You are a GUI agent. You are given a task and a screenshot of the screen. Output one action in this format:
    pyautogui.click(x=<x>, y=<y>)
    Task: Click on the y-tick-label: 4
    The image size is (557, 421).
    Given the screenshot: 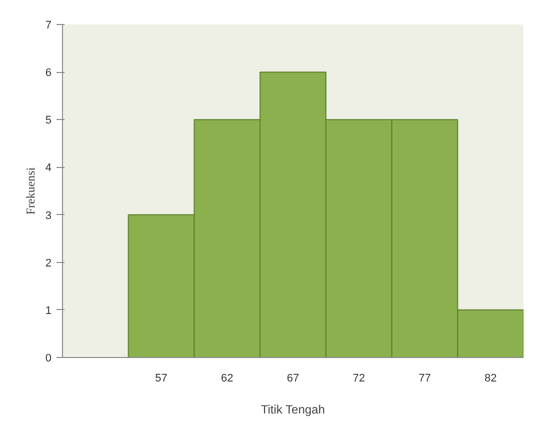 What is the action you would take?
    pyautogui.click(x=48, y=168)
    